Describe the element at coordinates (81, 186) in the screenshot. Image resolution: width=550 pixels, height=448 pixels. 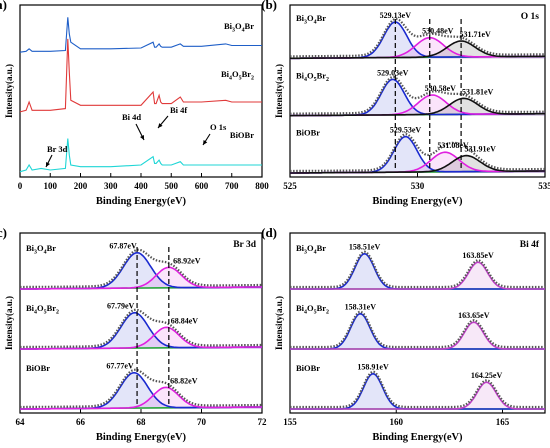
I see `x-tick-label: 200` at that location.